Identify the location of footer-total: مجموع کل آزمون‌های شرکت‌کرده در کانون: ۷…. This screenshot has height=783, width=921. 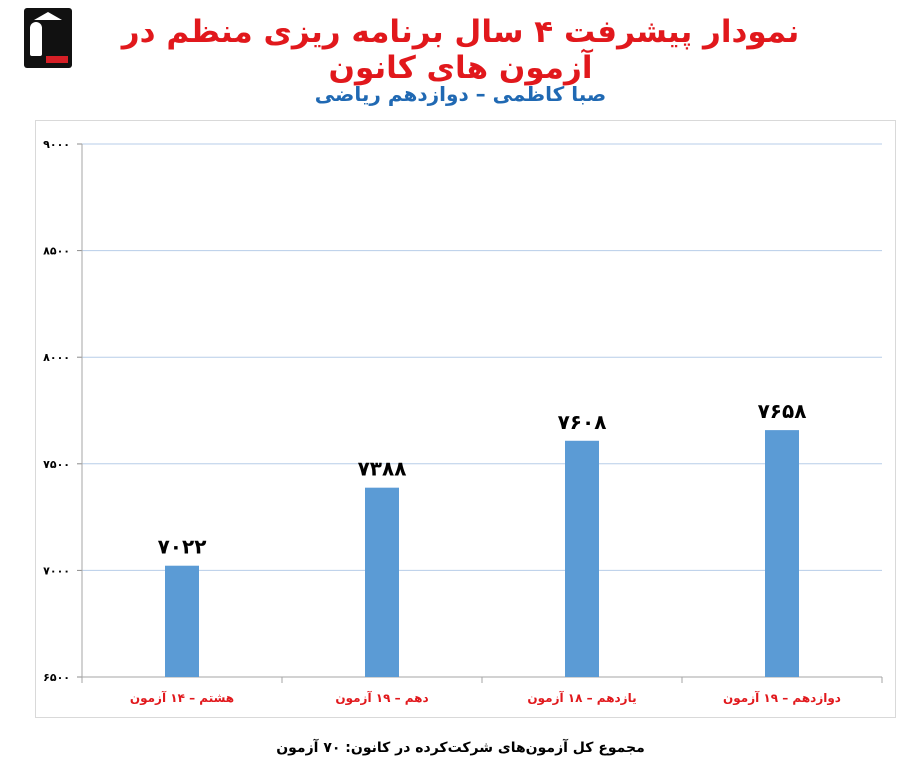
(460, 748).